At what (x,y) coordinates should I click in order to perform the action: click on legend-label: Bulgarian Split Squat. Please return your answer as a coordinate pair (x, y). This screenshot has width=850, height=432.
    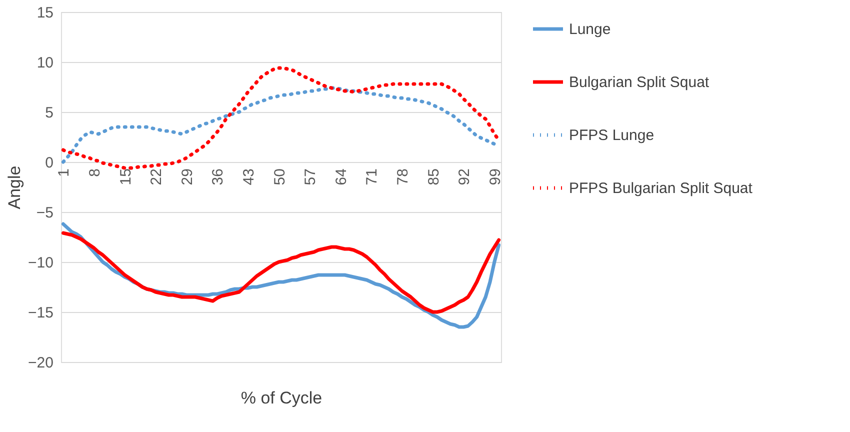
    Looking at the image, I should click on (639, 82).